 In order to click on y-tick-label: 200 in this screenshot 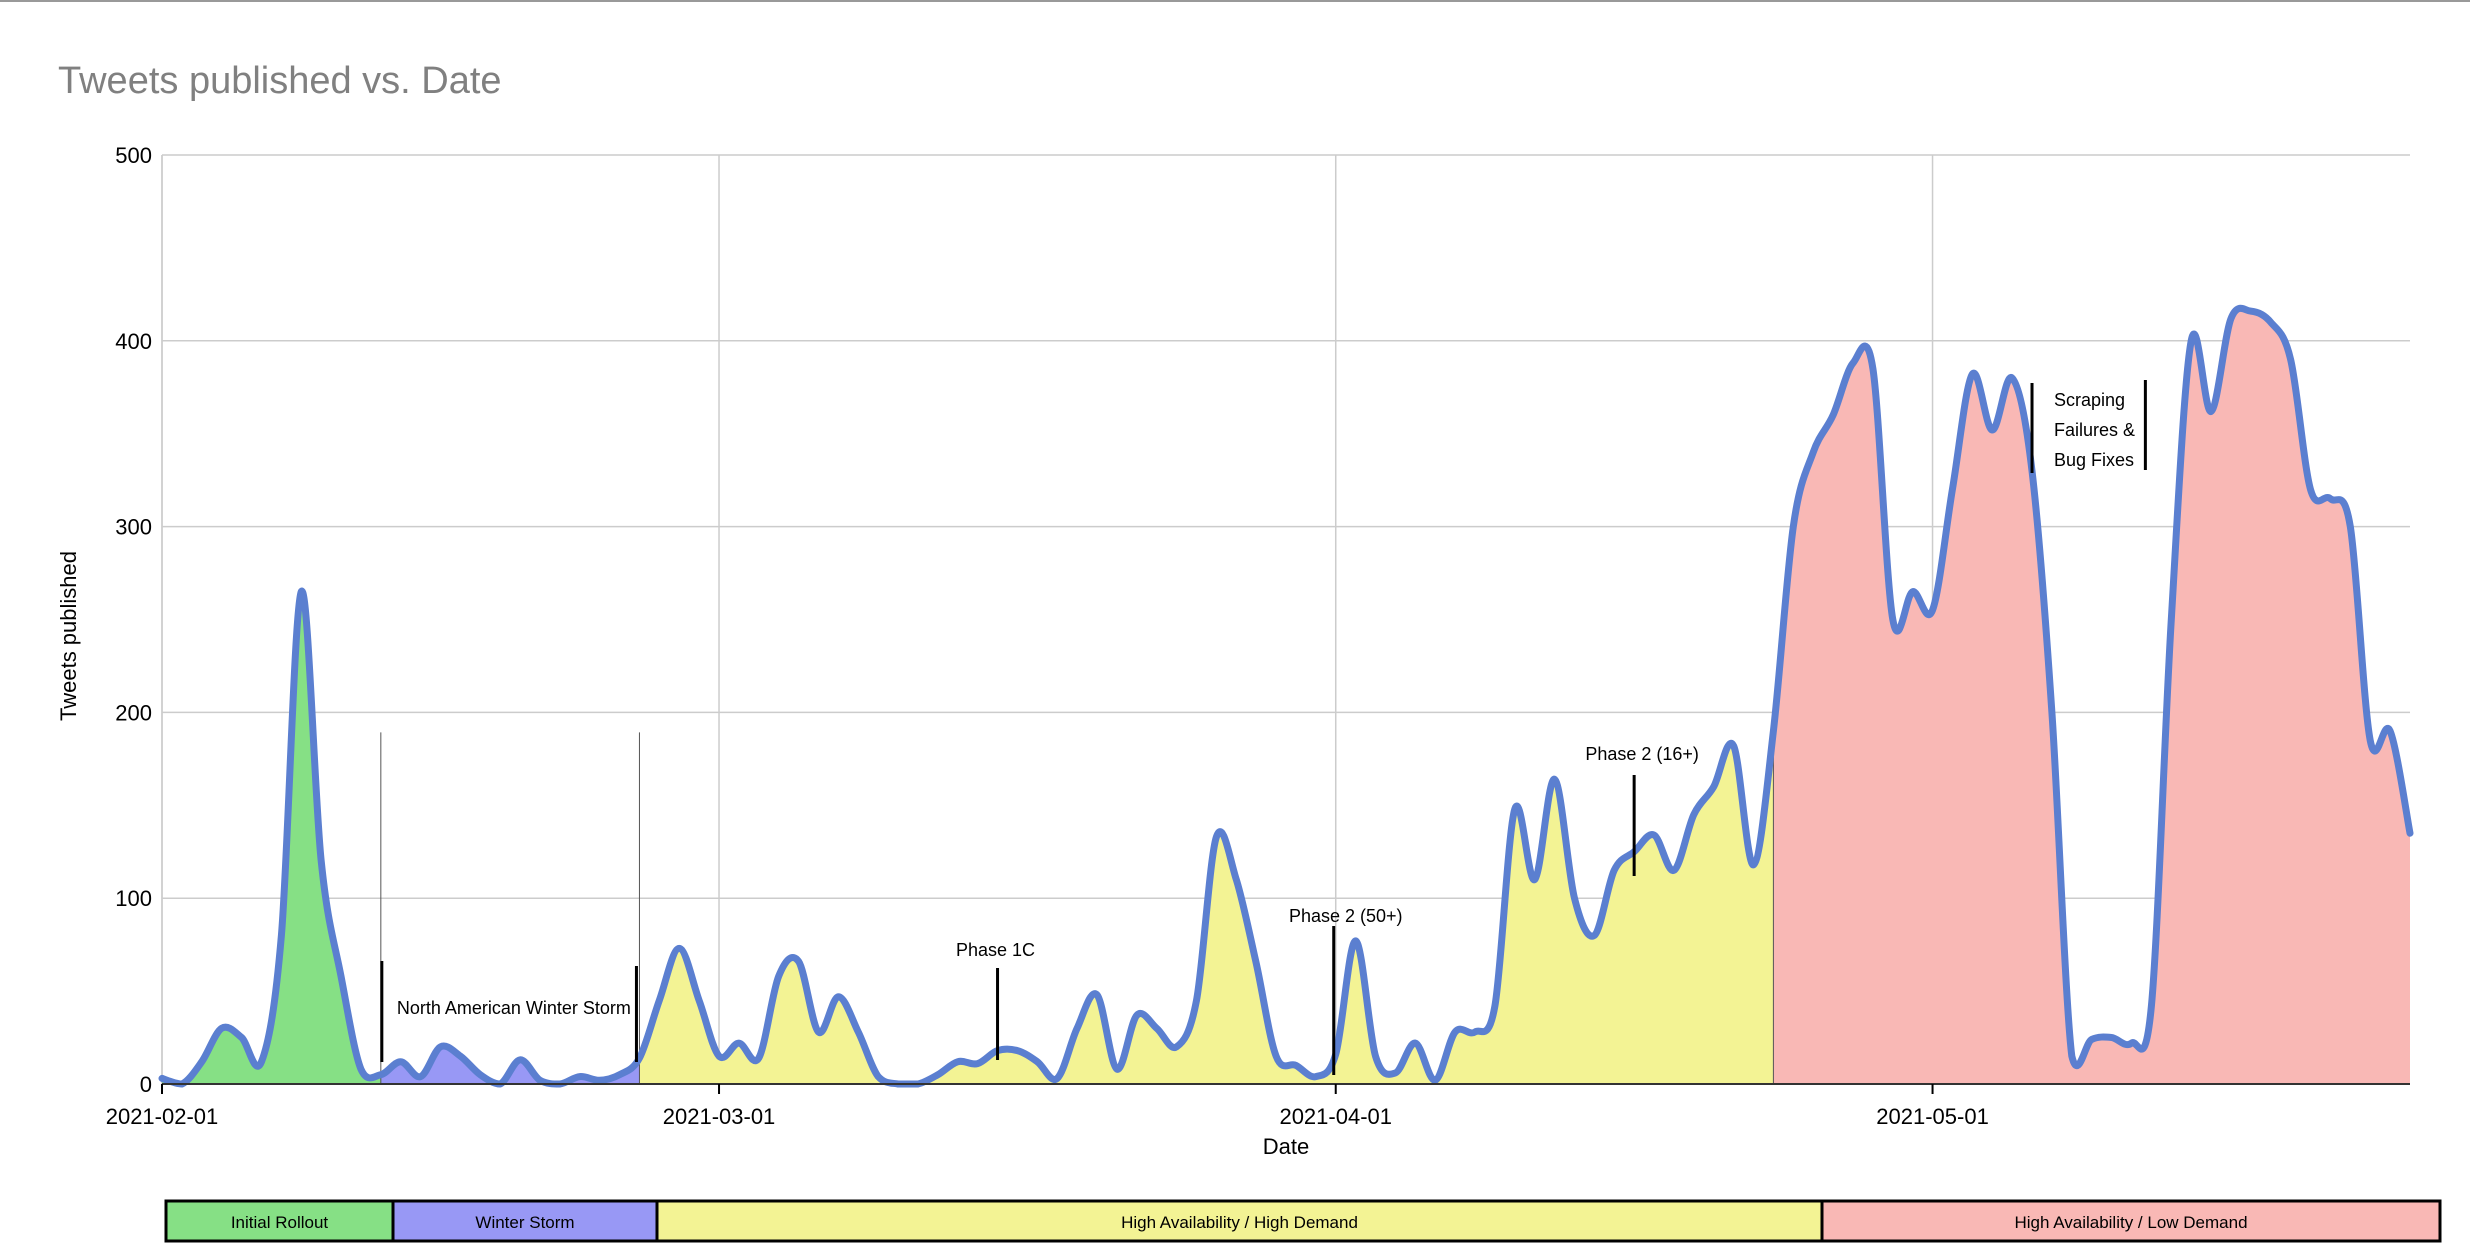, I will do `click(133, 712)`.